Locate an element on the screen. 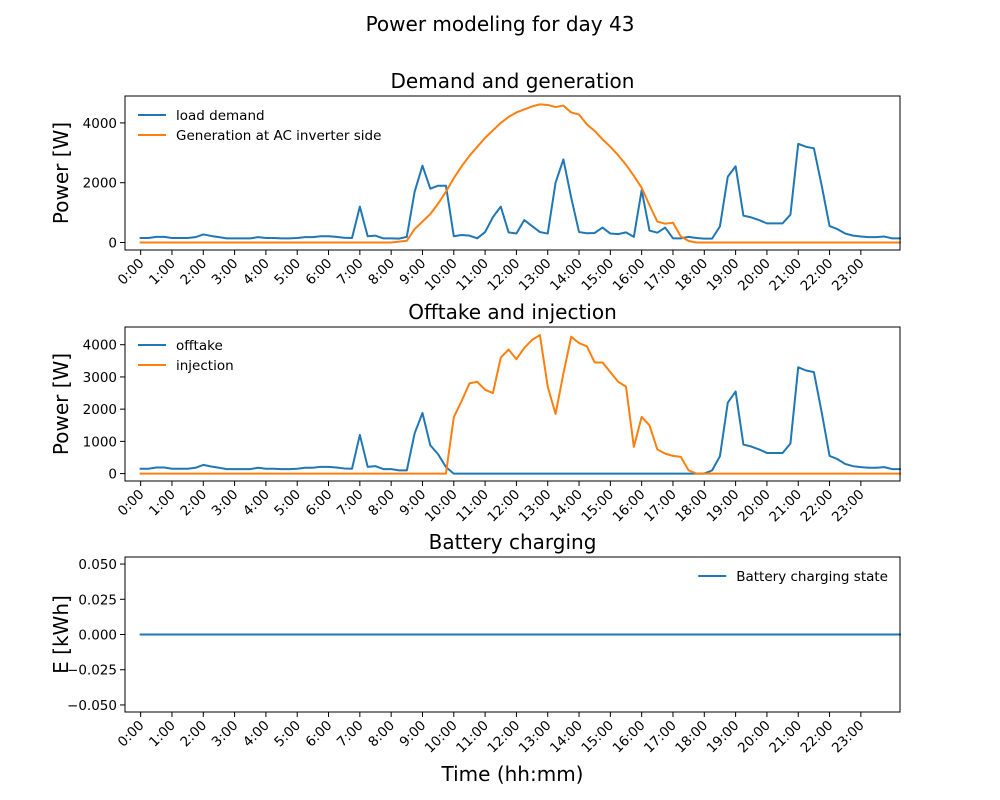  y-tick-label: 0.025 is located at coordinates (97, 600).